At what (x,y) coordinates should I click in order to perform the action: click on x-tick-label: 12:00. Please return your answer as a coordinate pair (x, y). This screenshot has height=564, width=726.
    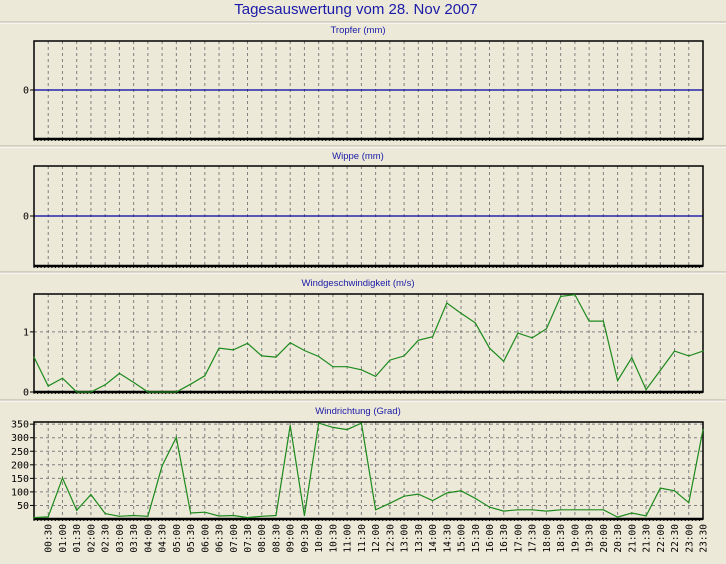
    Looking at the image, I should click on (376, 538).